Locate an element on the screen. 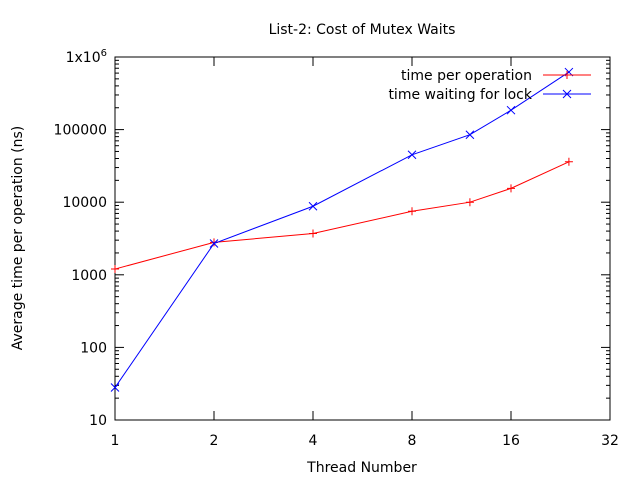 This screenshot has height=480, width=640. legend-label: time waiting for lock is located at coordinates (460, 95).